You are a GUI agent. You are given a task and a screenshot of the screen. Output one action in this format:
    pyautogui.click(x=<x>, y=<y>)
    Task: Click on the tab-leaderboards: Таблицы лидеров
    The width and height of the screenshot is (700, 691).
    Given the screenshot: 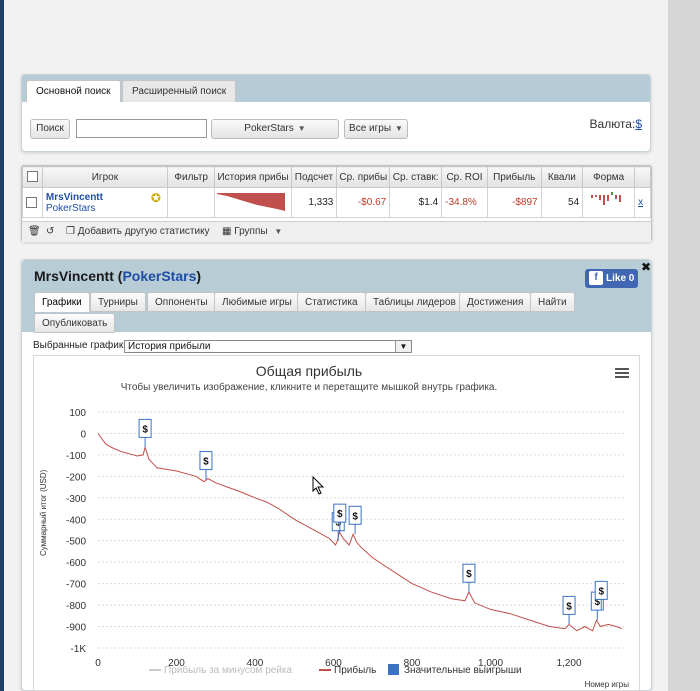 What is the action you would take?
    pyautogui.click(x=414, y=302)
    